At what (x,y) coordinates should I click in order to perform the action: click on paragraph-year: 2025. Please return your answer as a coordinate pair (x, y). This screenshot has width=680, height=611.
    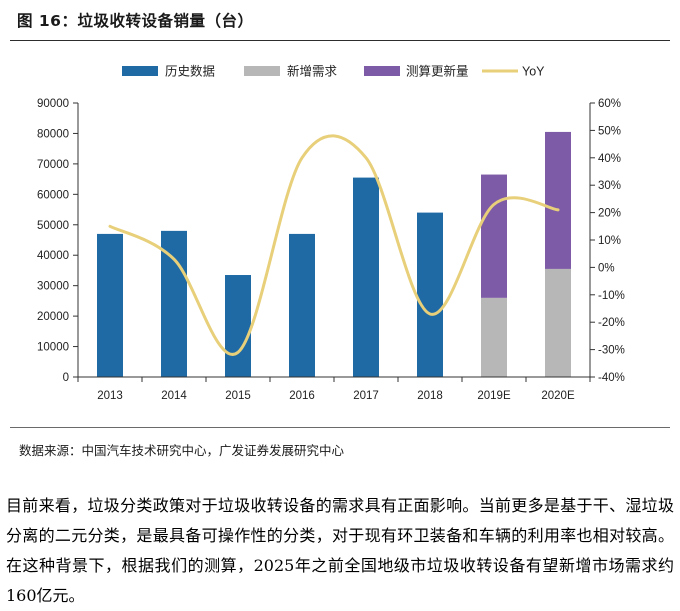
    Looking at the image, I should click on (274, 565).